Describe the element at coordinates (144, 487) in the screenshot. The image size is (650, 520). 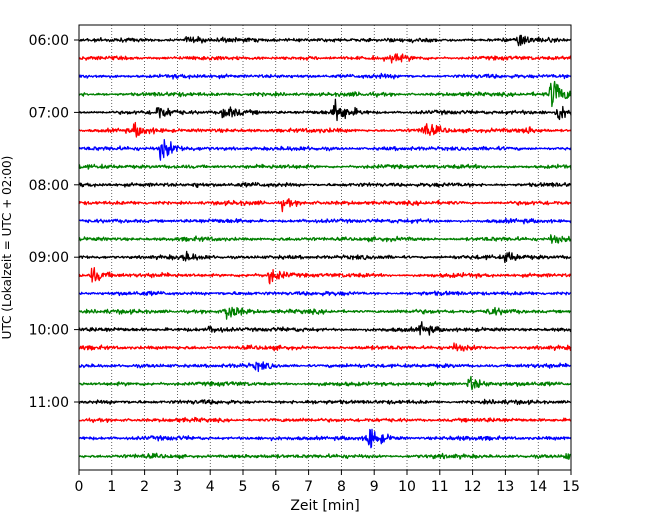
I see `x-tick-label: 2` at that location.